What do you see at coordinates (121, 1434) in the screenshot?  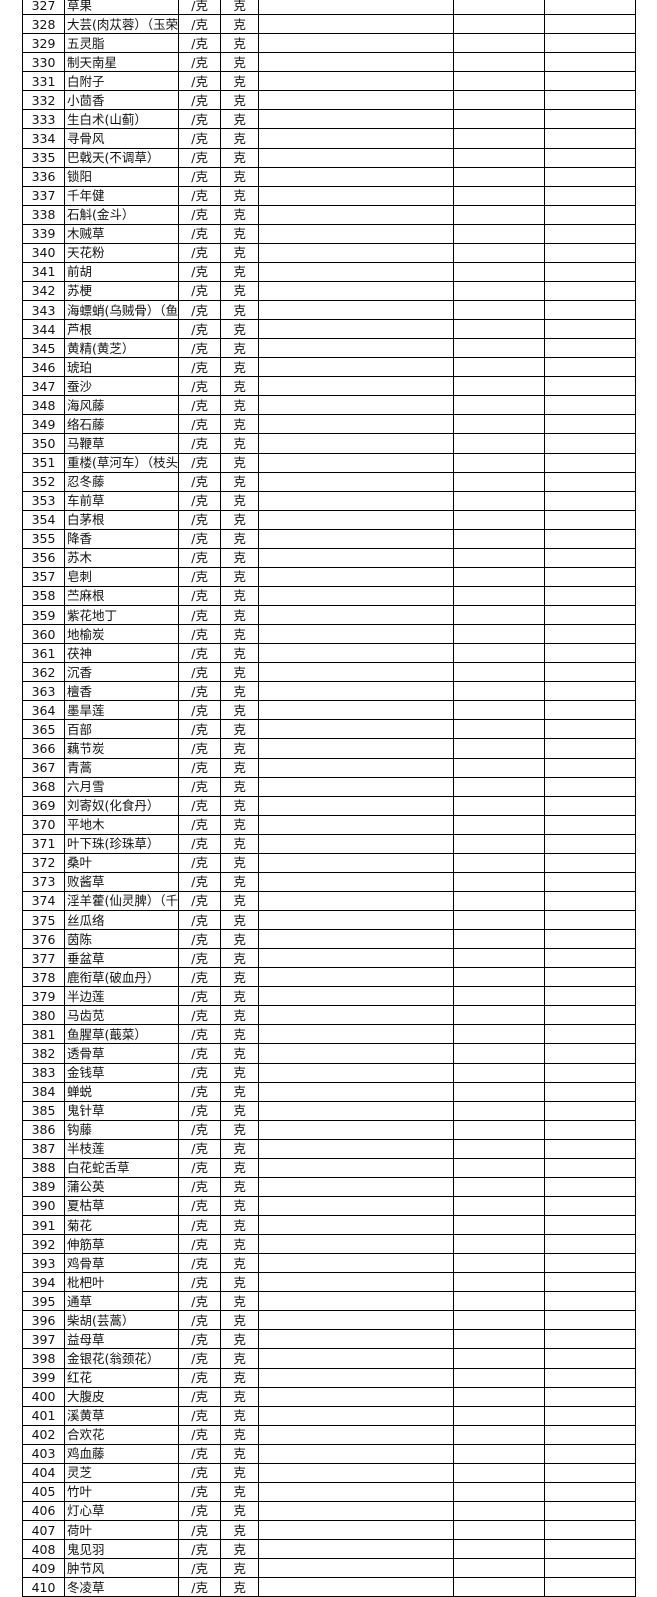 I see `herb-name: 合欢花` at bounding box center [121, 1434].